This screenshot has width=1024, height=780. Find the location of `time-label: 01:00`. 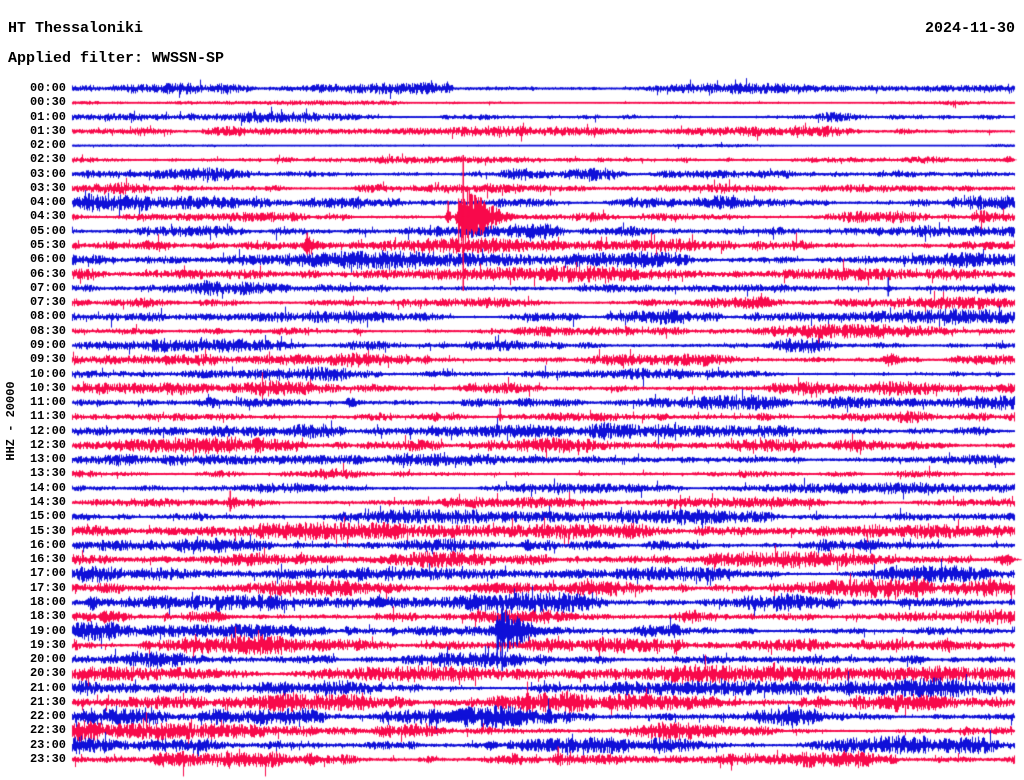

time-label: 01:00 is located at coordinates (47, 116).